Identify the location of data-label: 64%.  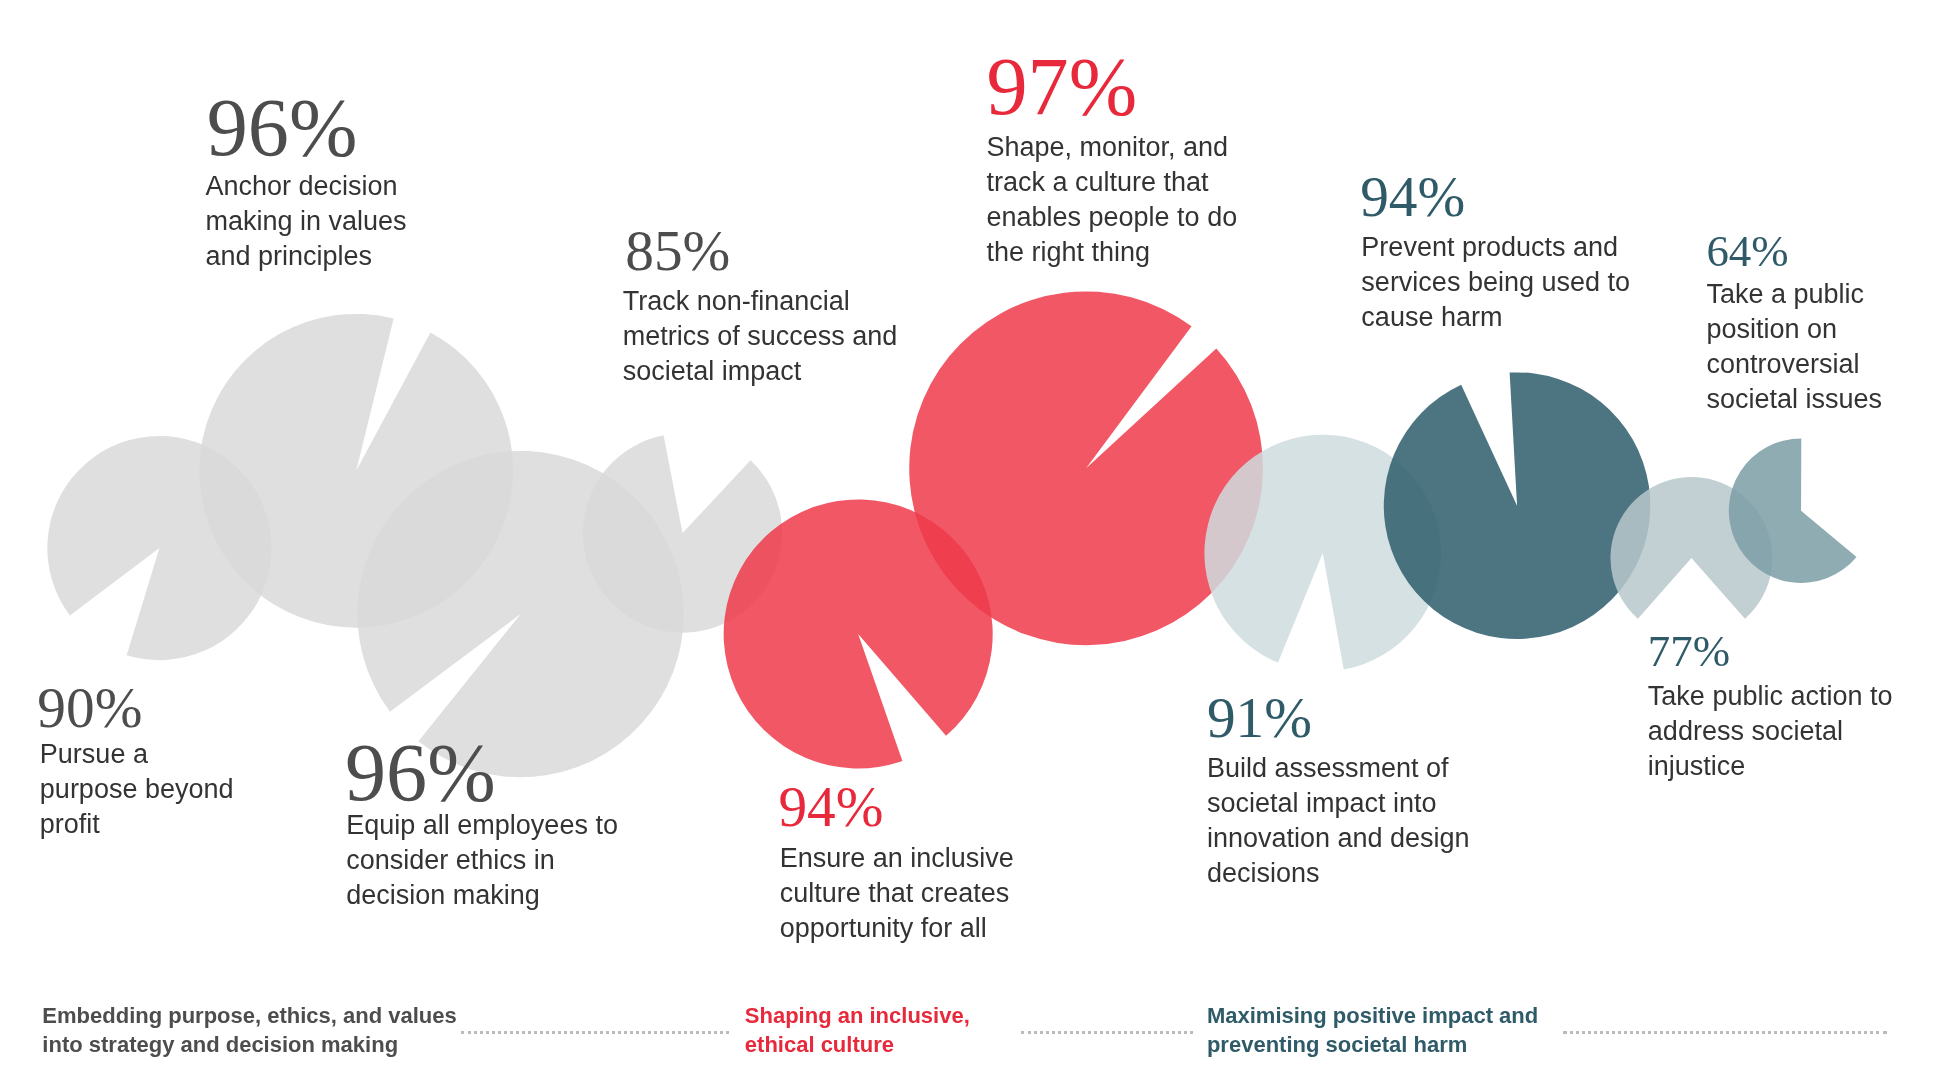
(1747, 251).